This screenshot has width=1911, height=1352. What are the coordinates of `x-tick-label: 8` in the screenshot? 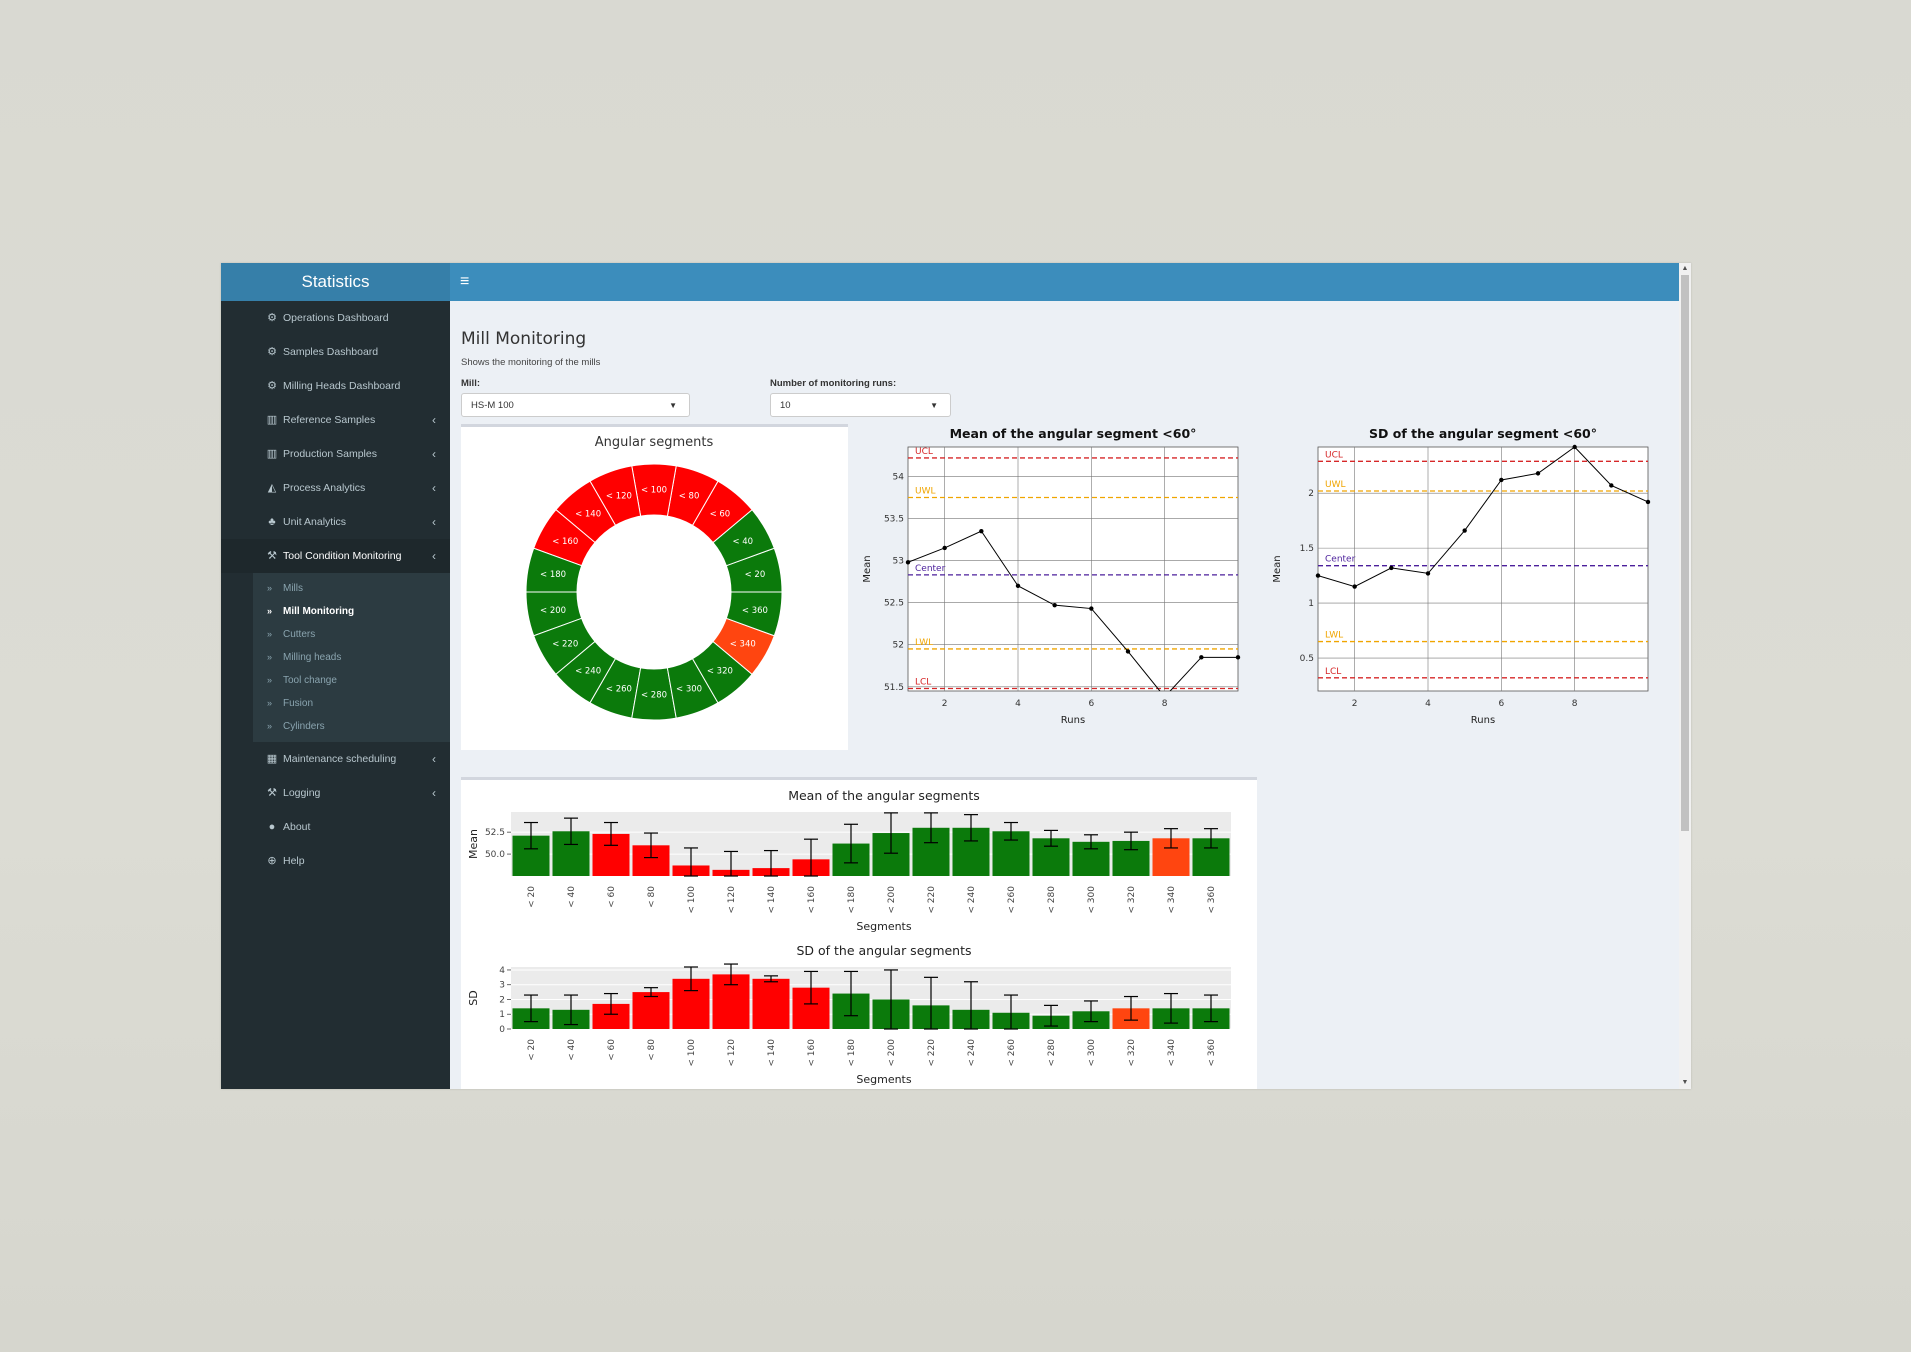 It's located at (1165, 704).